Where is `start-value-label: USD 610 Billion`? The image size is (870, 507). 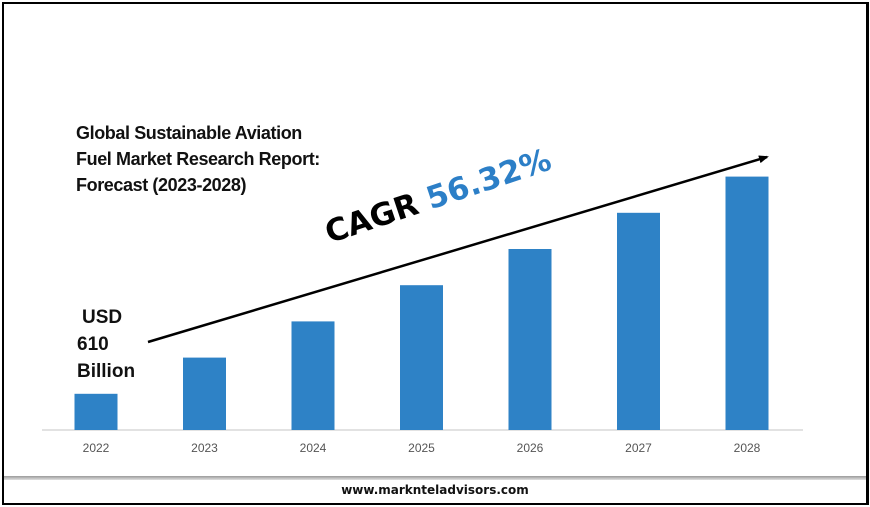
start-value-label: USD 610 Billion is located at coordinates (106, 344).